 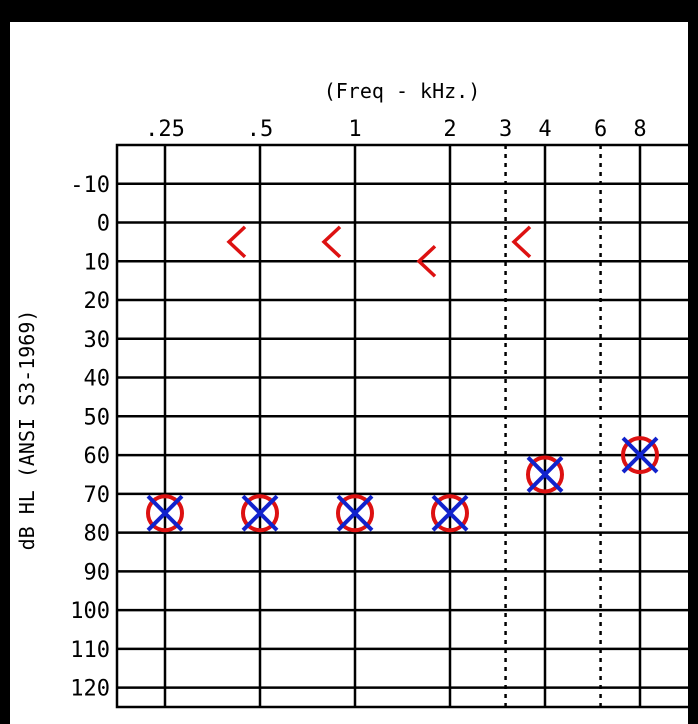 What do you see at coordinates (97, 417) in the screenshot?
I see `y-tick-label: 50` at bounding box center [97, 417].